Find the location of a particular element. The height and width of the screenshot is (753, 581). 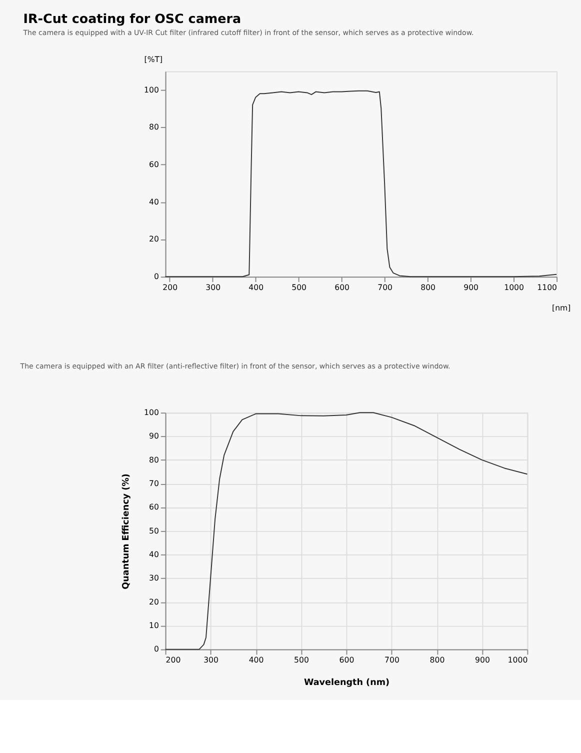

y-tick-label: 90 is located at coordinates (153, 436).